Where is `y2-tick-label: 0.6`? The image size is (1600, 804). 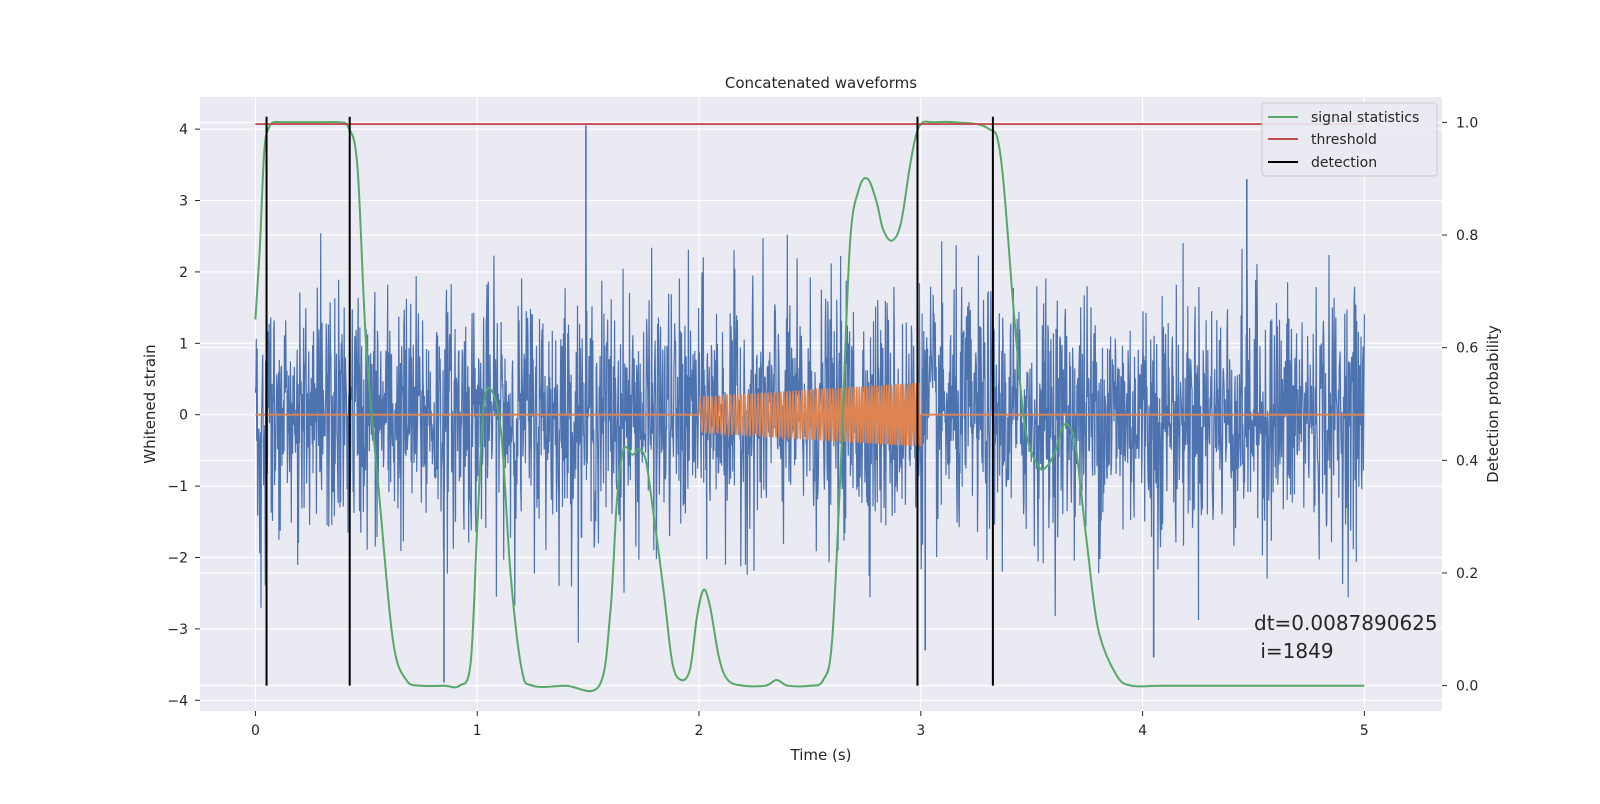 y2-tick-label: 0.6 is located at coordinates (1467, 349).